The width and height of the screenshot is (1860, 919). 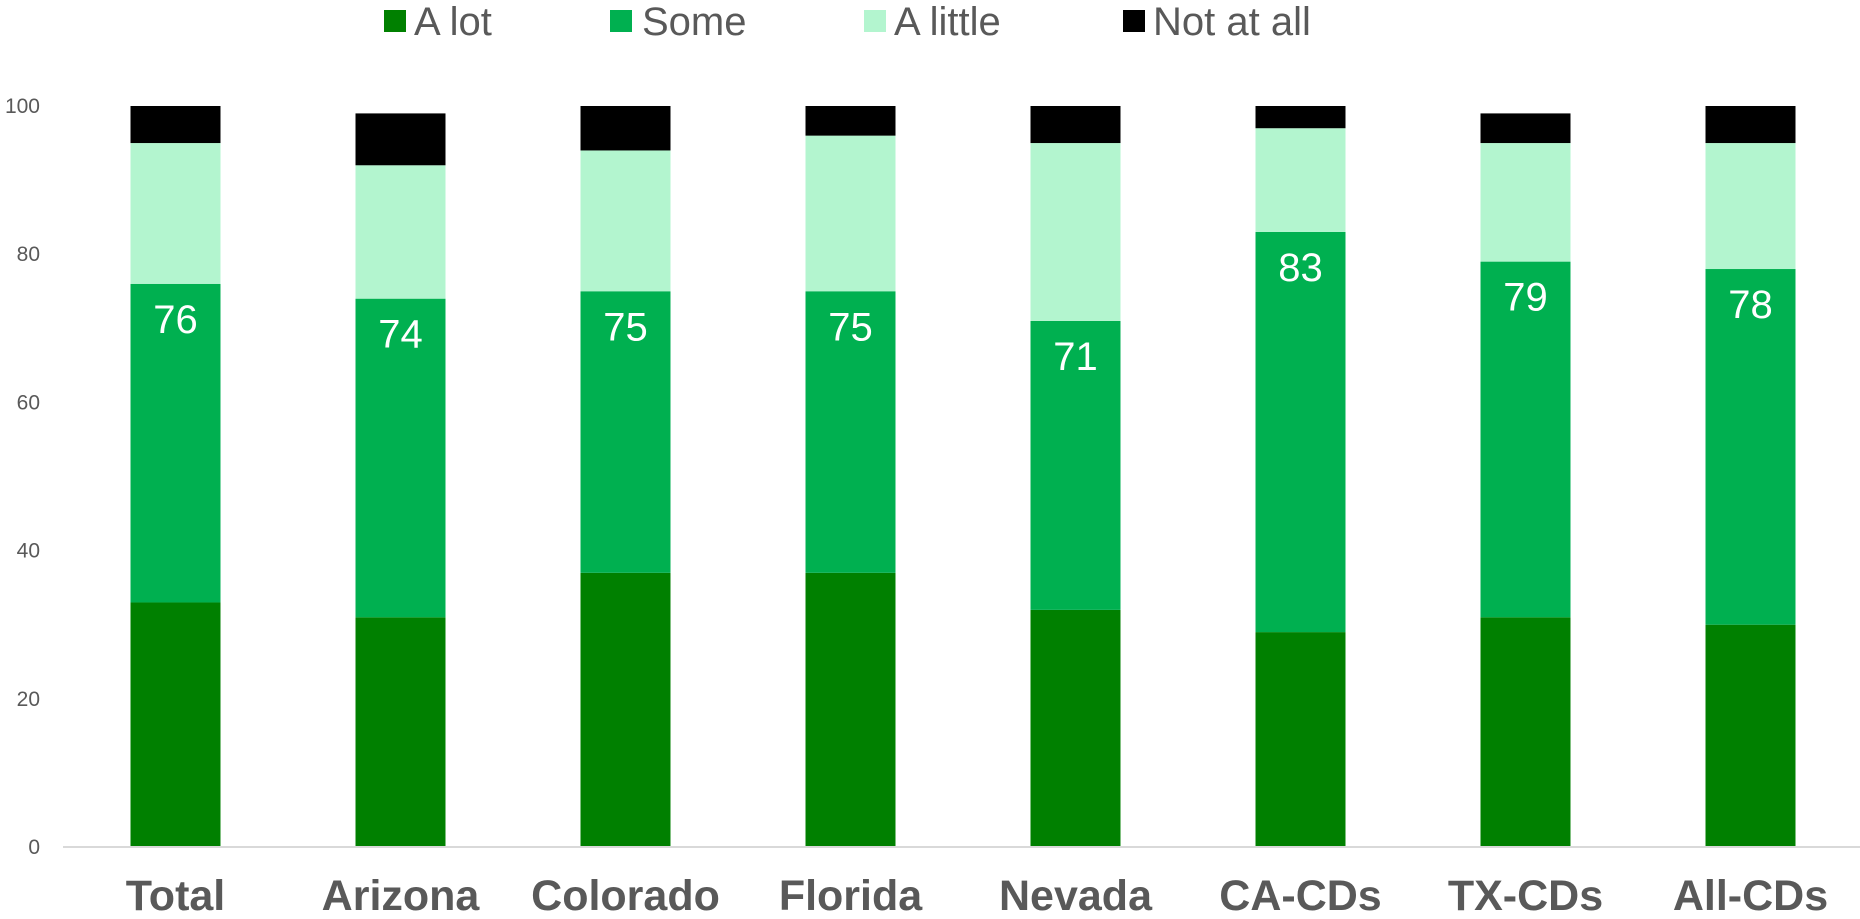 I want to click on legend-label-1: Some, so click(x=694, y=22).